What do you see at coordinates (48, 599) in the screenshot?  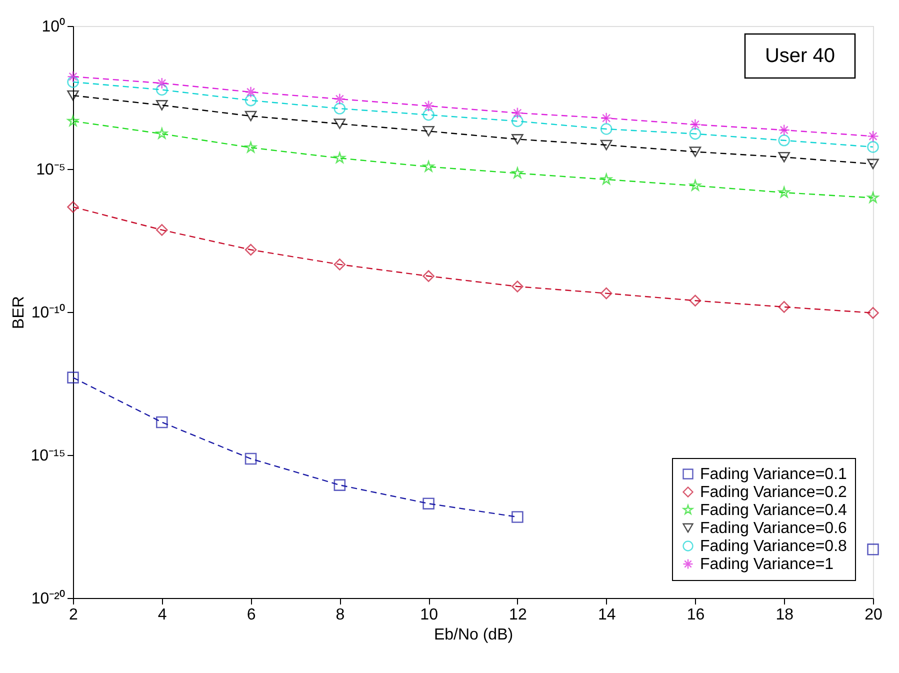 I see `y-tick-label: 10⁻²⁰` at bounding box center [48, 599].